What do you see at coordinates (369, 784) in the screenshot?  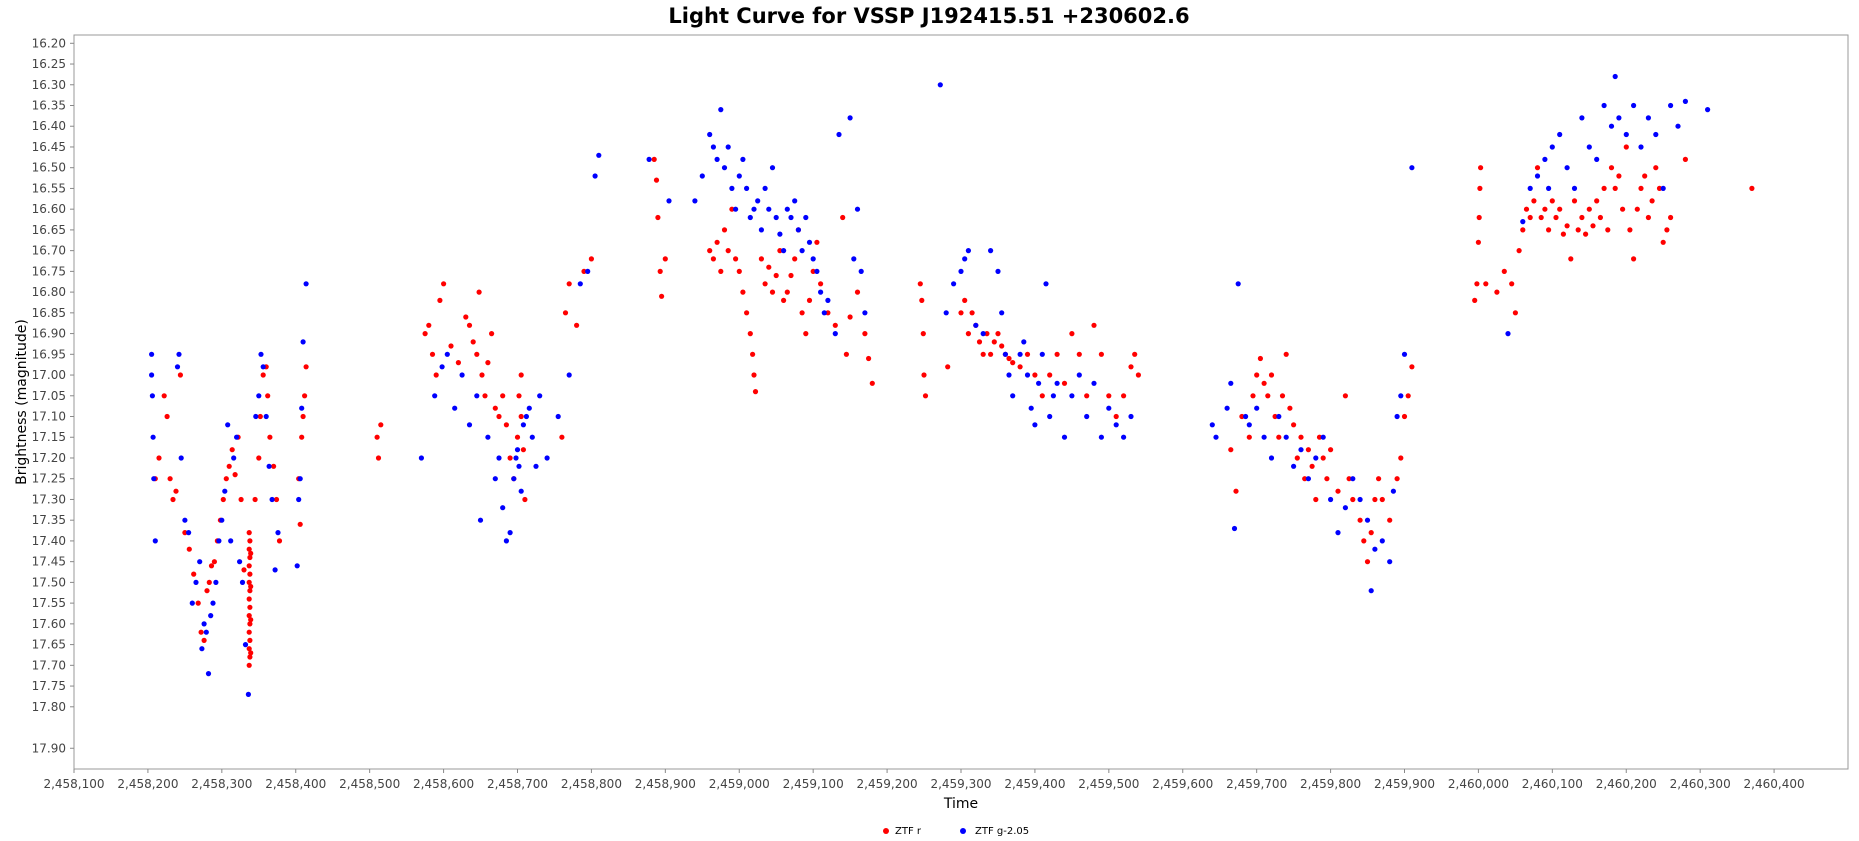 I see `x-tick-label: 2,458,500` at bounding box center [369, 784].